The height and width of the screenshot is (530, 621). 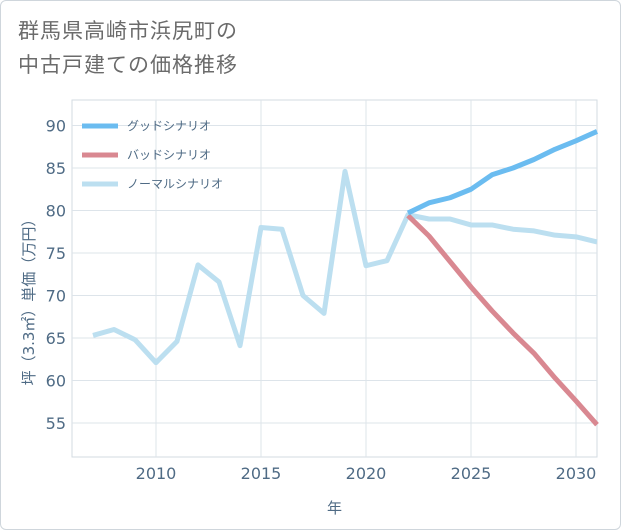 I want to click on legend-label-0: グッドシナリオ, so click(x=169, y=126).